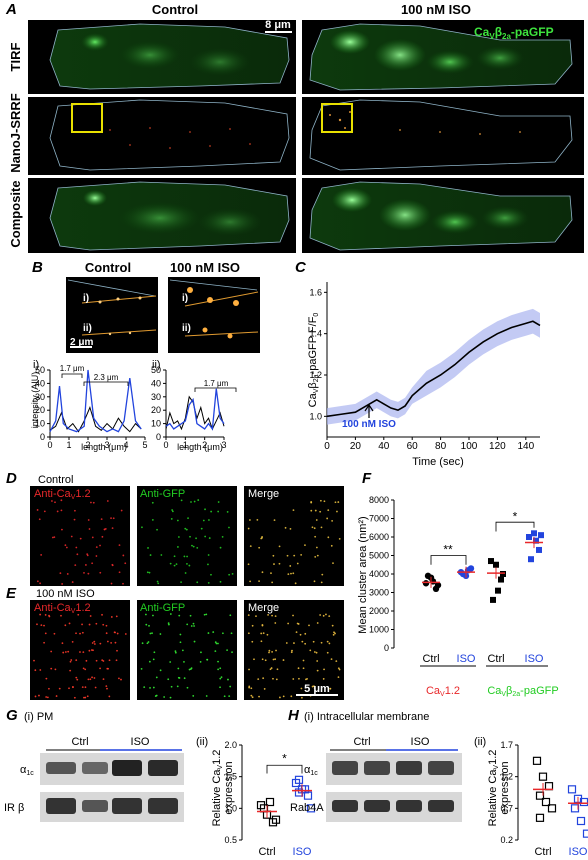 The image size is (588, 860). What do you see at coordinates (413, 446) in the screenshot?
I see `c-xtick-label: 60` at bounding box center [413, 446].